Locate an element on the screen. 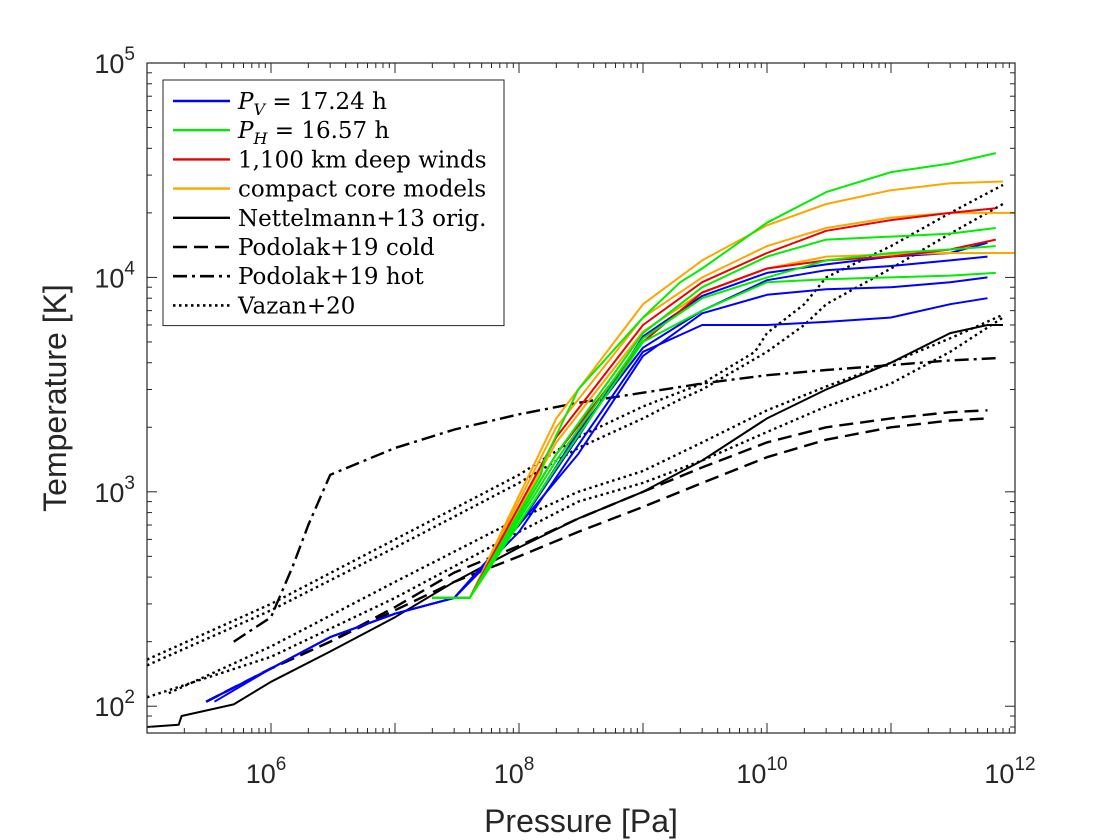  legend-box is located at coordinates (333, 203).